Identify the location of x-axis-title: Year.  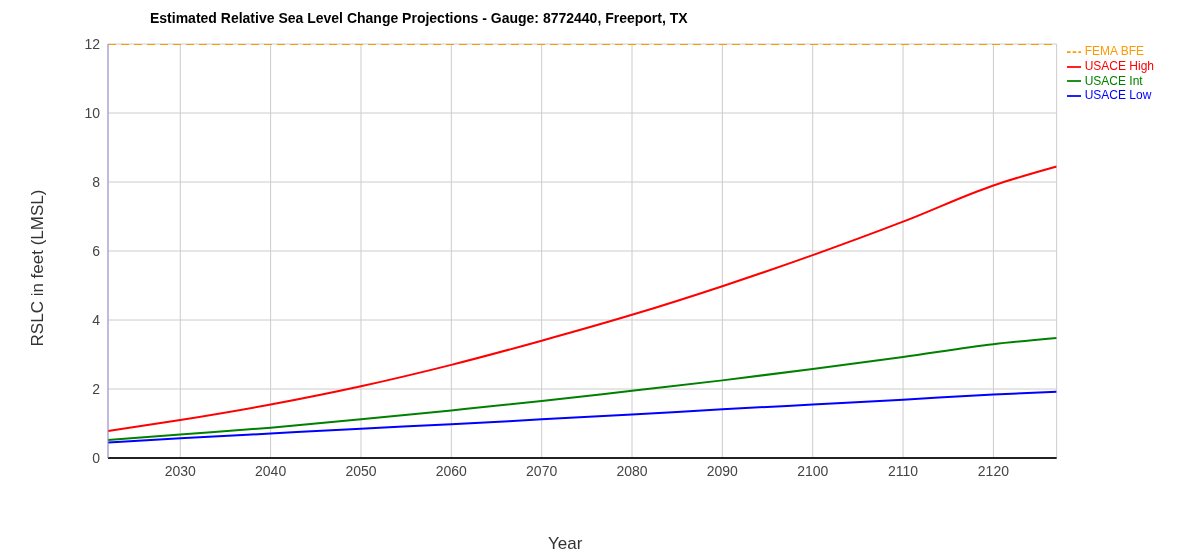
(565, 544).